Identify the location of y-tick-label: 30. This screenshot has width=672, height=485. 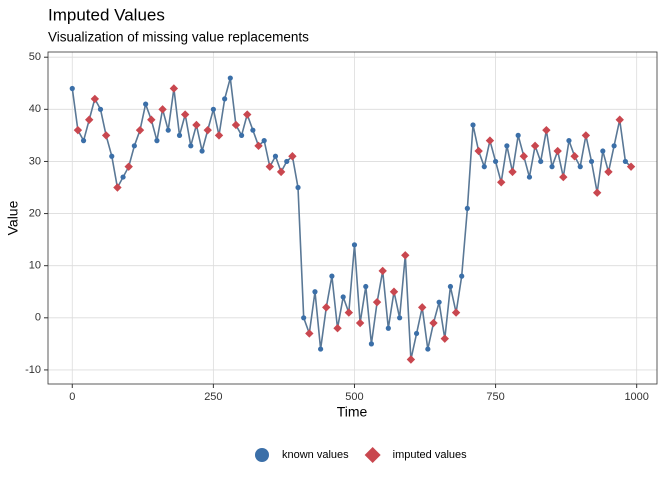
(35, 161).